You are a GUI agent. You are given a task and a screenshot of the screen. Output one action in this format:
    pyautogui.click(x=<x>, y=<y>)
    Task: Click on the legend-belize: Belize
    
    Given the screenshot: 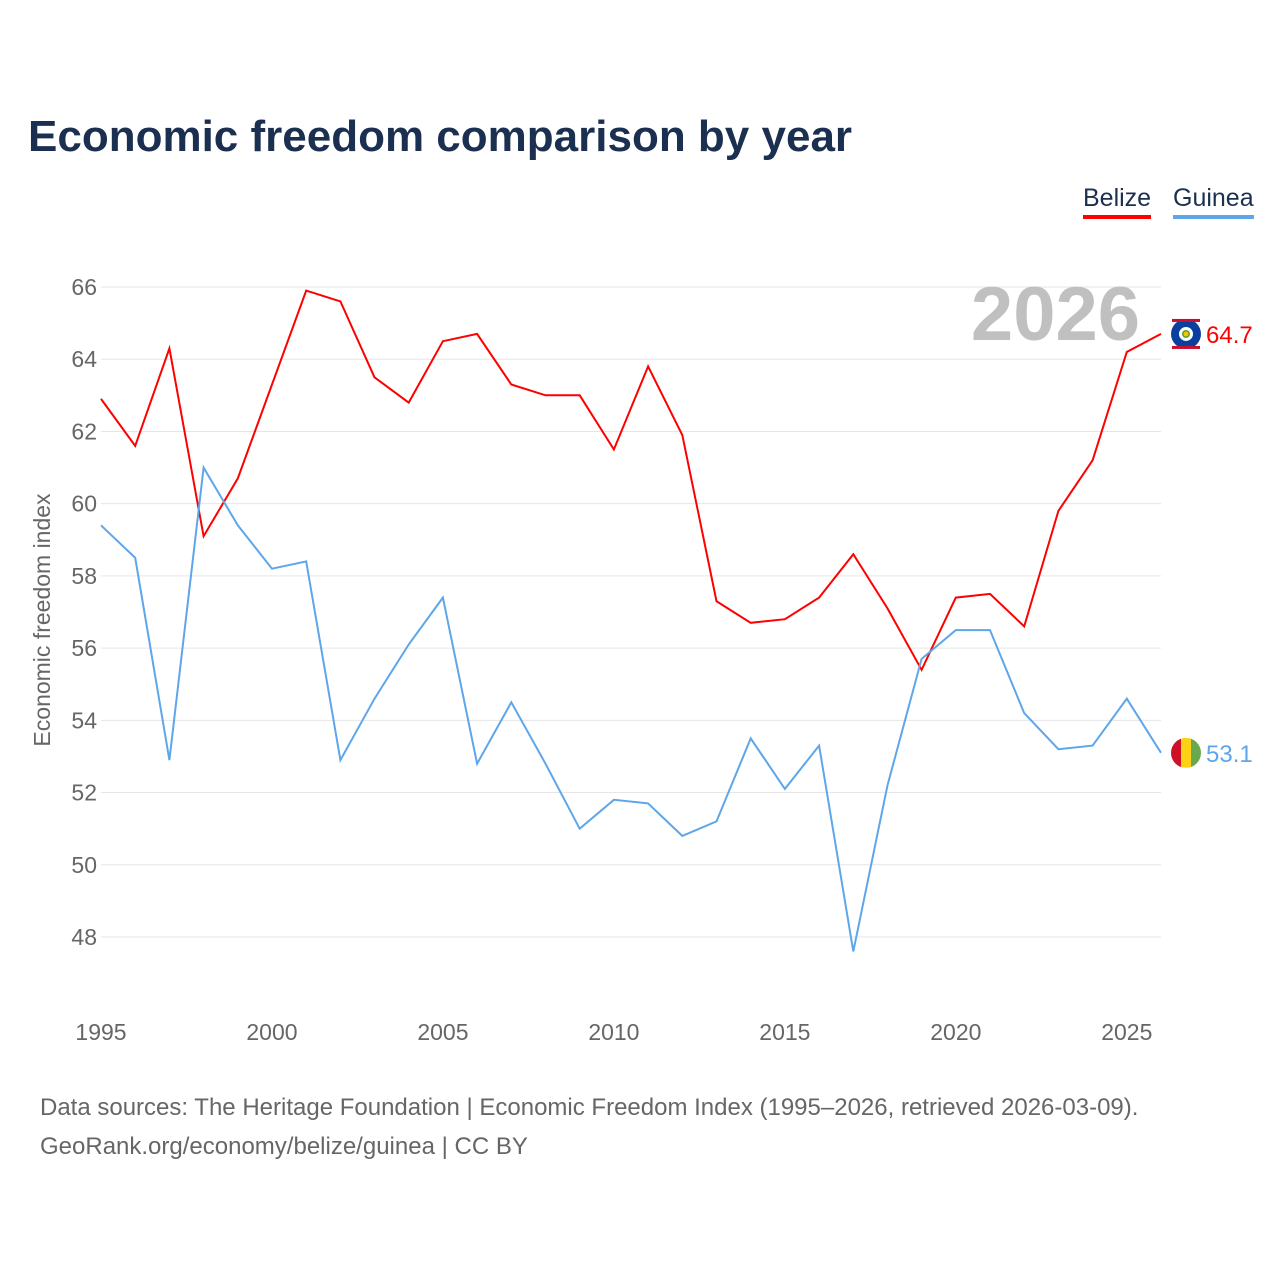 What is the action you would take?
    pyautogui.click(x=1117, y=201)
    